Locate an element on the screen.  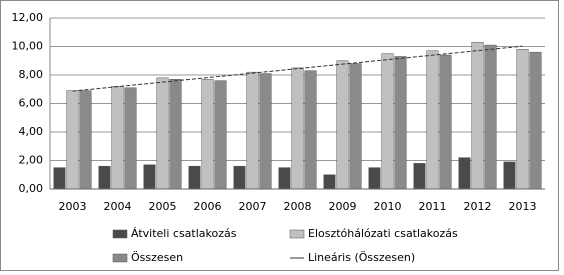
x-tick-label: 2011 is located at coordinates (433, 206).